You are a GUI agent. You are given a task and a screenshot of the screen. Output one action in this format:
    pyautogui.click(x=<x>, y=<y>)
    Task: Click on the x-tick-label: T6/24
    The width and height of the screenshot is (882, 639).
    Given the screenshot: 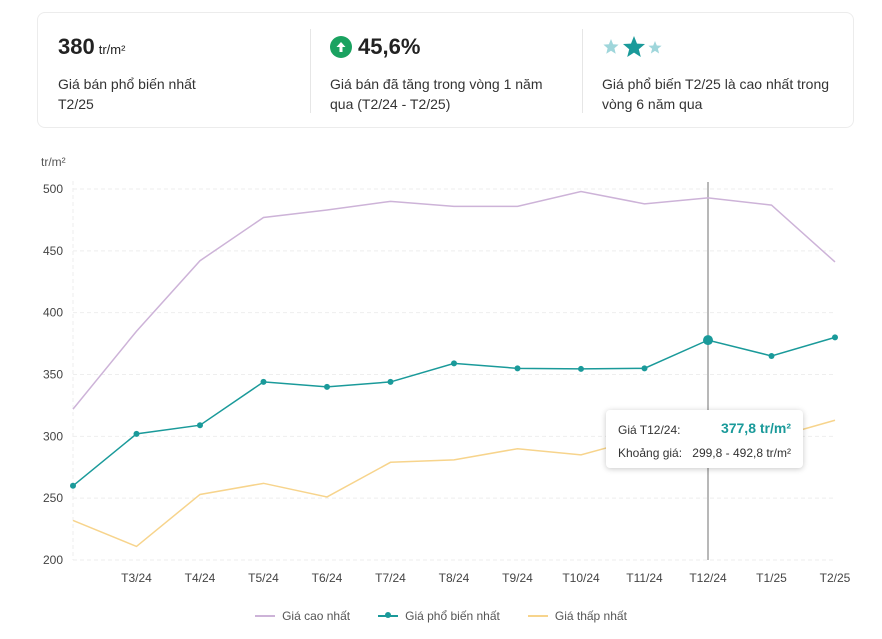 What is the action you would take?
    pyautogui.click(x=327, y=578)
    